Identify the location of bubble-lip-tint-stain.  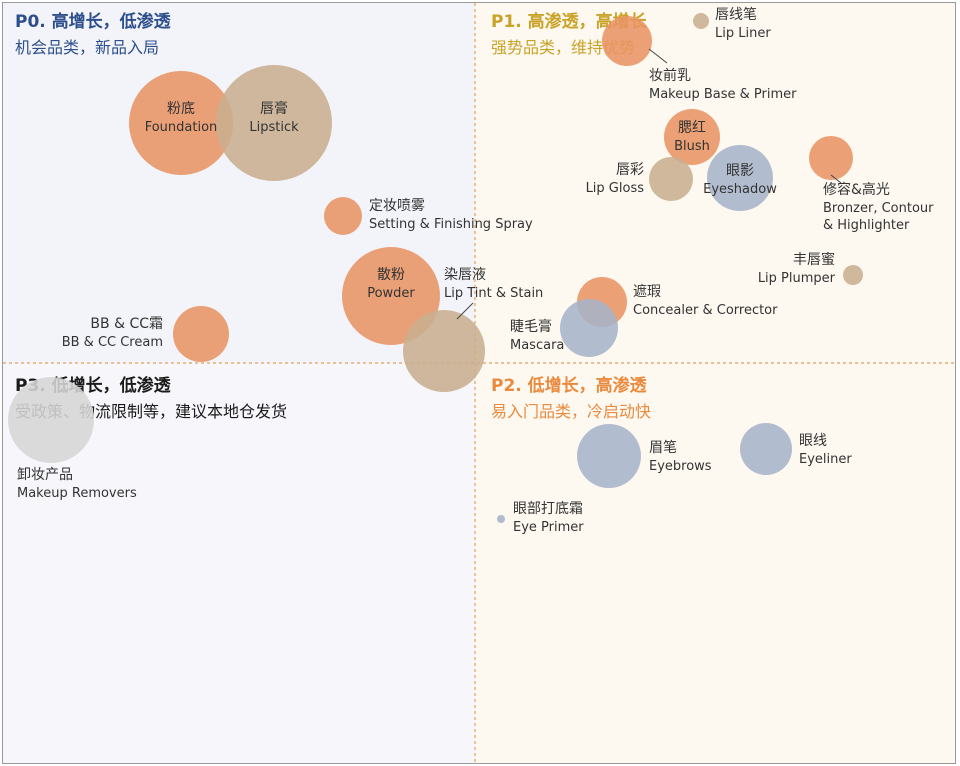
(444, 351).